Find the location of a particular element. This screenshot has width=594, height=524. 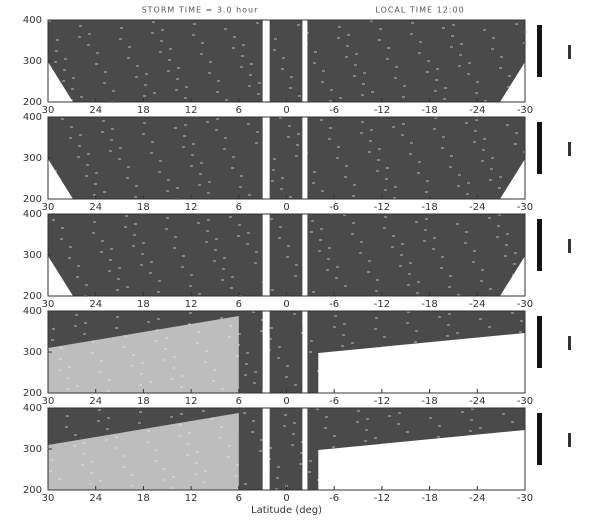

x-tick-label: 0 is located at coordinates (286, 498).